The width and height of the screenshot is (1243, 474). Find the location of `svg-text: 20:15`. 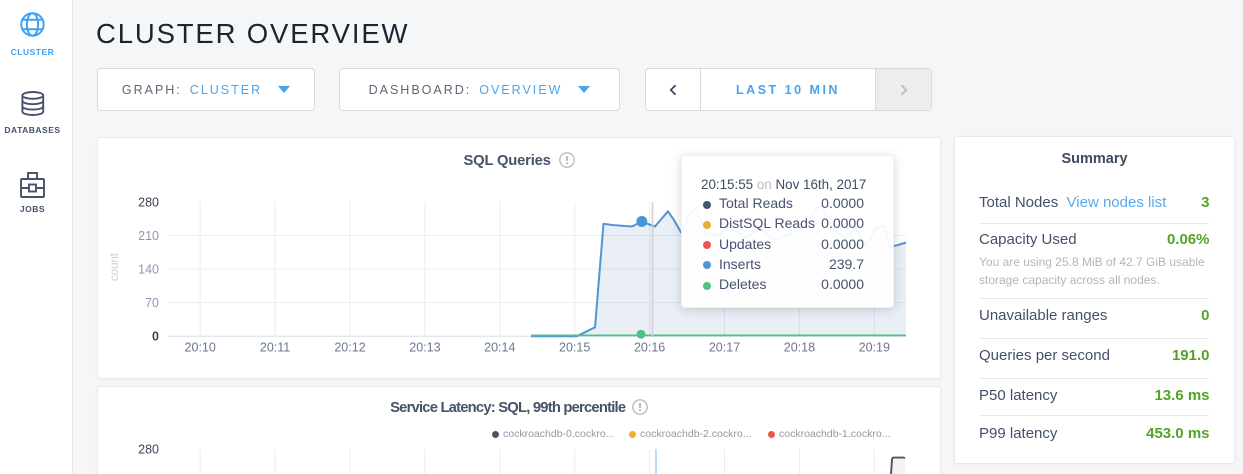

svg-text: 20:15 is located at coordinates (574, 348).